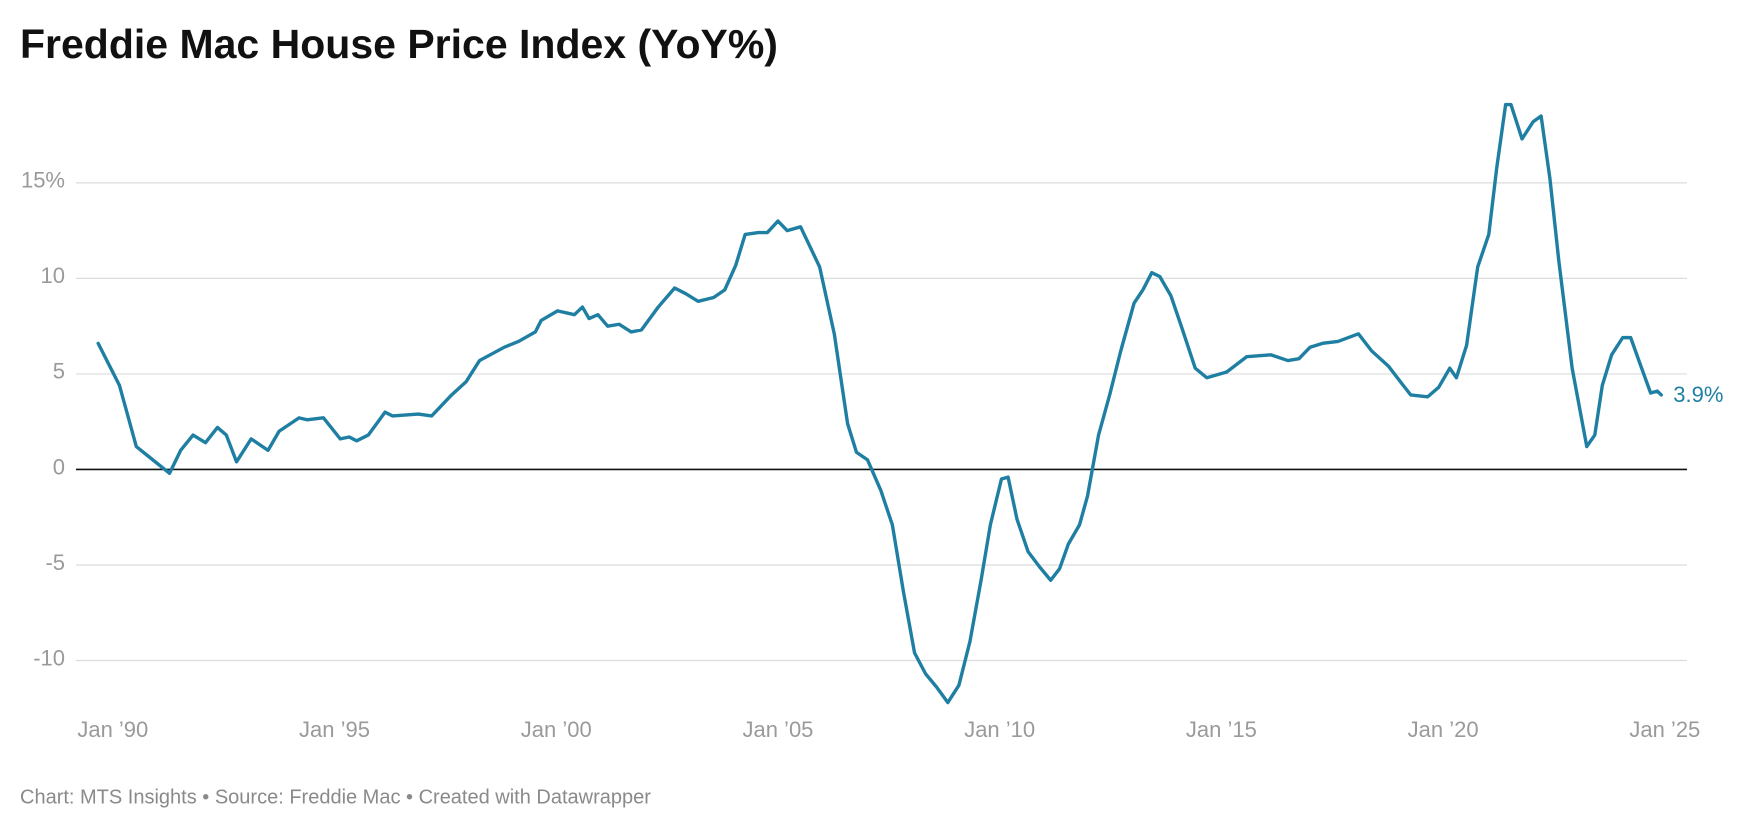 The width and height of the screenshot is (1740, 828). I want to click on x-tick-label: Jan ’10, so click(999, 729).